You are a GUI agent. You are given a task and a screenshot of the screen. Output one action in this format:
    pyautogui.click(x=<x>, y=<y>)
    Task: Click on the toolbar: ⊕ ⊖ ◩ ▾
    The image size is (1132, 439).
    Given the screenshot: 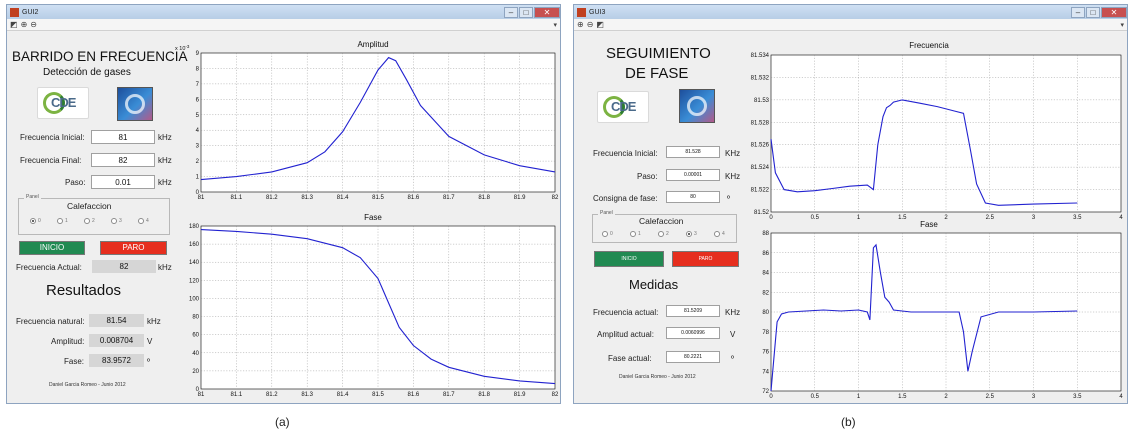 What is the action you would take?
    pyautogui.click(x=850, y=25)
    